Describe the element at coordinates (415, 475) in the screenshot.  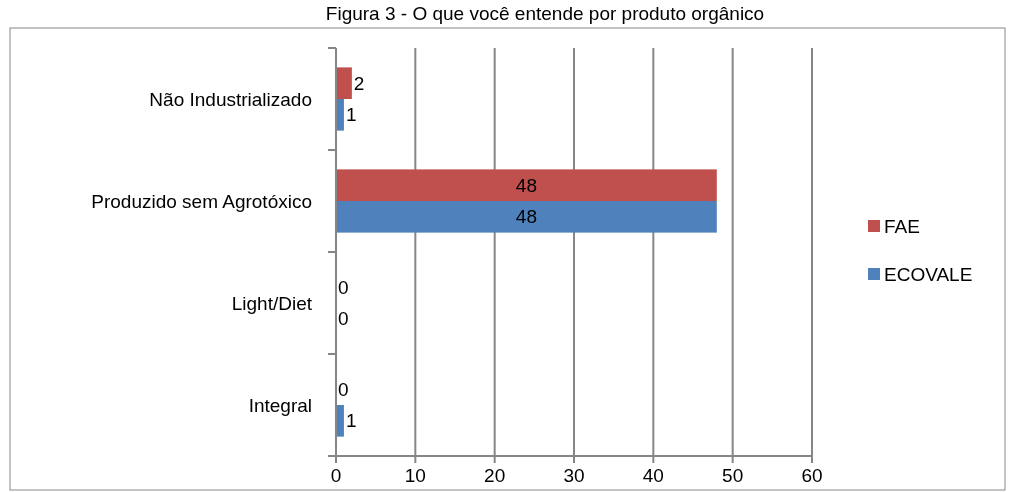
I see `x-tick-label: 10` at that location.